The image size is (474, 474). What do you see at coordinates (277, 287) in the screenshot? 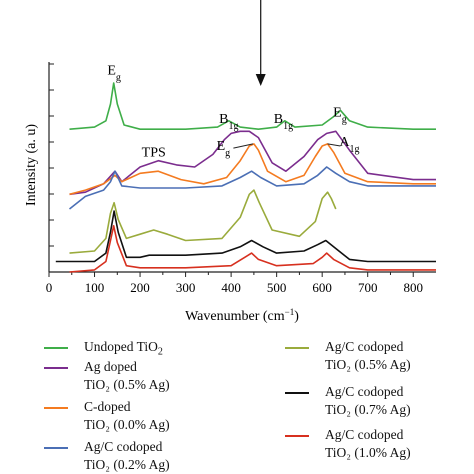
I see `x-tick-label: 500` at bounding box center [277, 287].